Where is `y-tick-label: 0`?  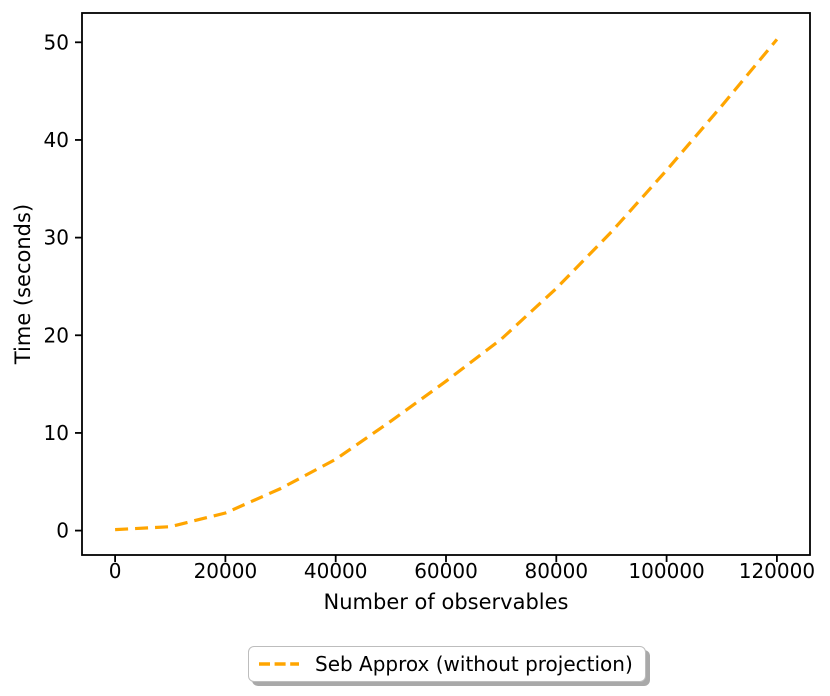 y-tick-label: 0 is located at coordinates (62, 531).